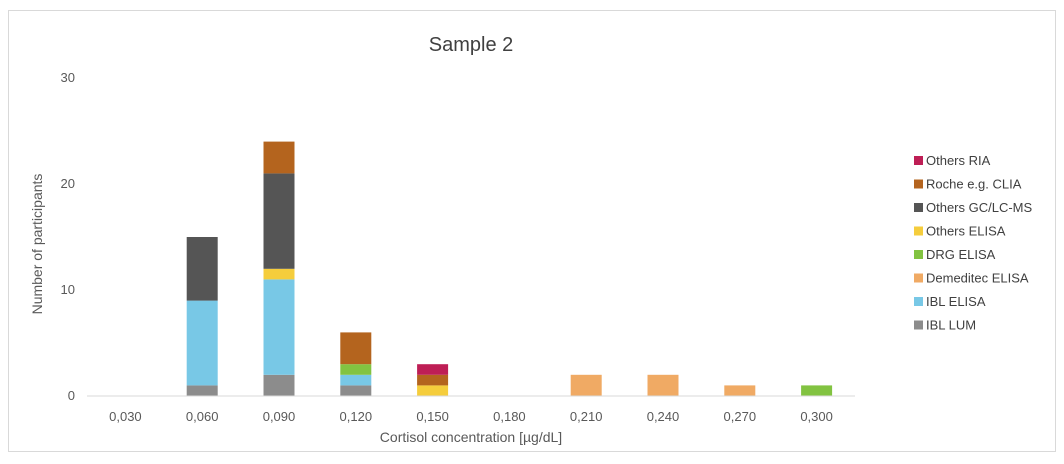 The width and height of the screenshot is (1064, 464). What do you see at coordinates (956, 301) in the screenshot?
I see `legend-label: IBL ELISA` at bounding box center [956, 301].